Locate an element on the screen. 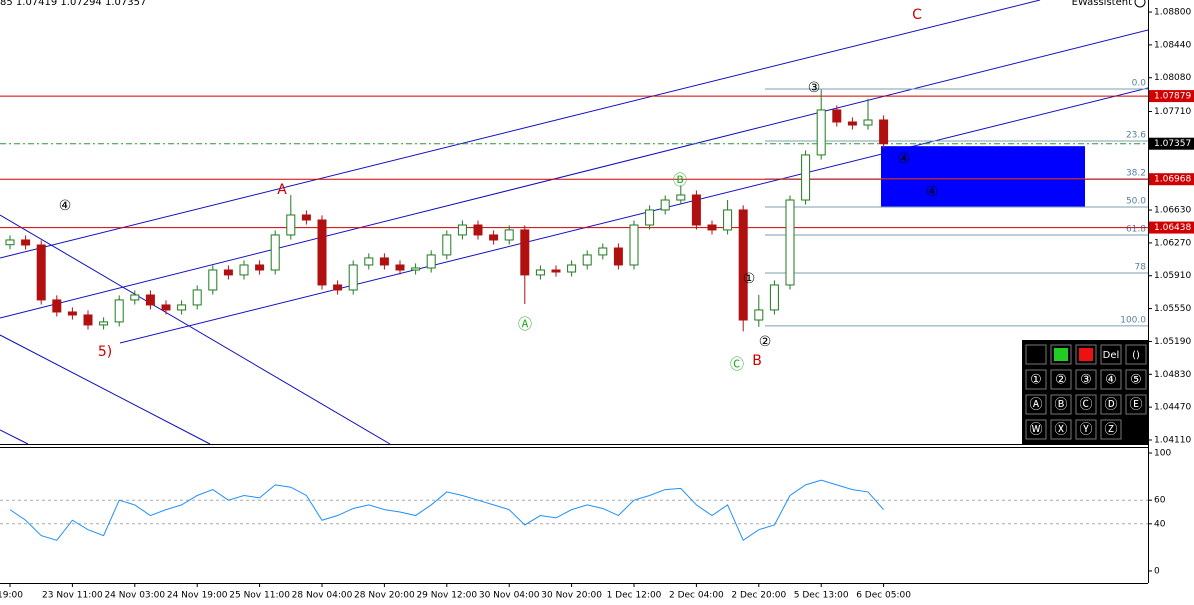  fib-label: 61.8 is located at coordinates (1136, 229).